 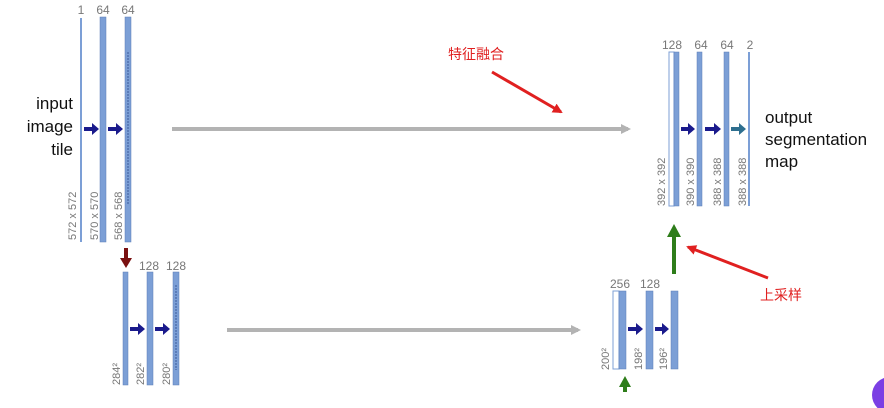 What do you see at coordinates (167, 374) in the screenshot?
I see `size-label: 280²` at bounding box center [167, 374].